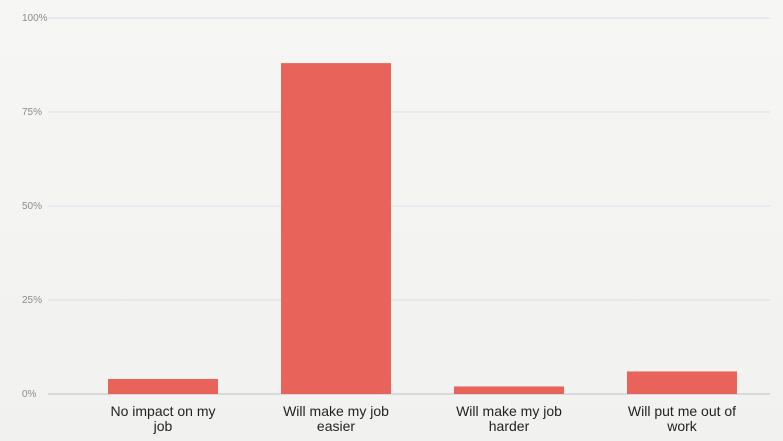  Describe the element at coordinates (32, 206) in the screenshot. I see `y-tick-label: 50%` at that location.